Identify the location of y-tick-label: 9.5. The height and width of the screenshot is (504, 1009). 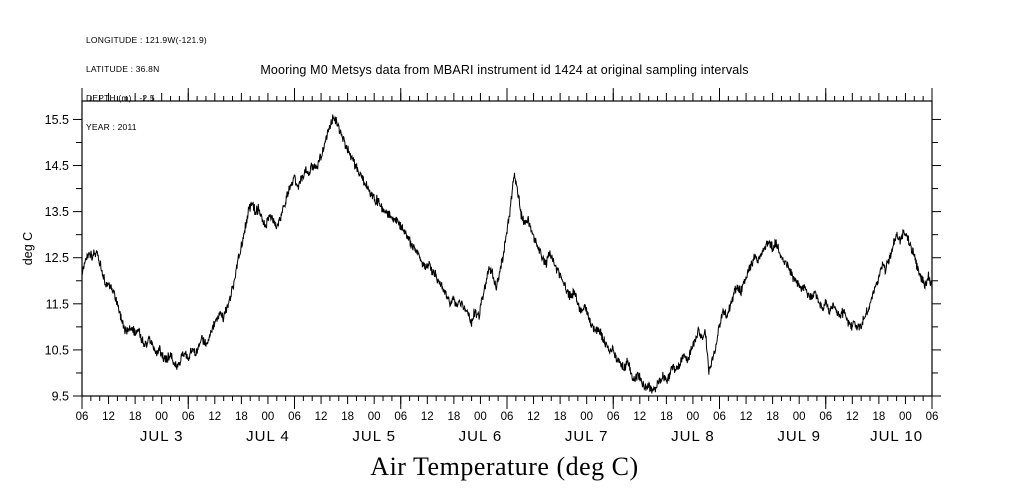
(60, 397).